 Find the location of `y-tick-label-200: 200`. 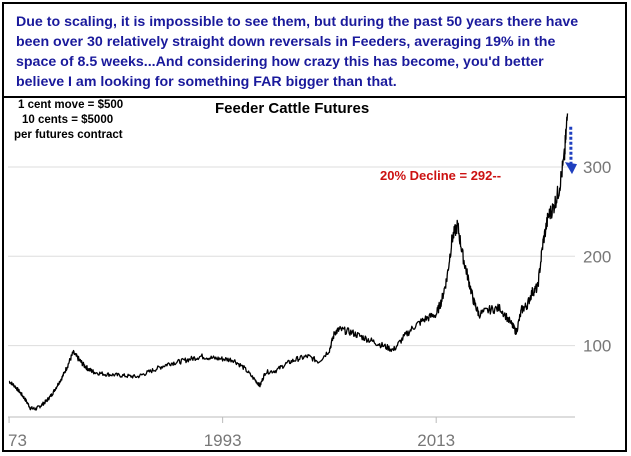

y-tick-label-200: 200 is located at coordinates (597, 256).